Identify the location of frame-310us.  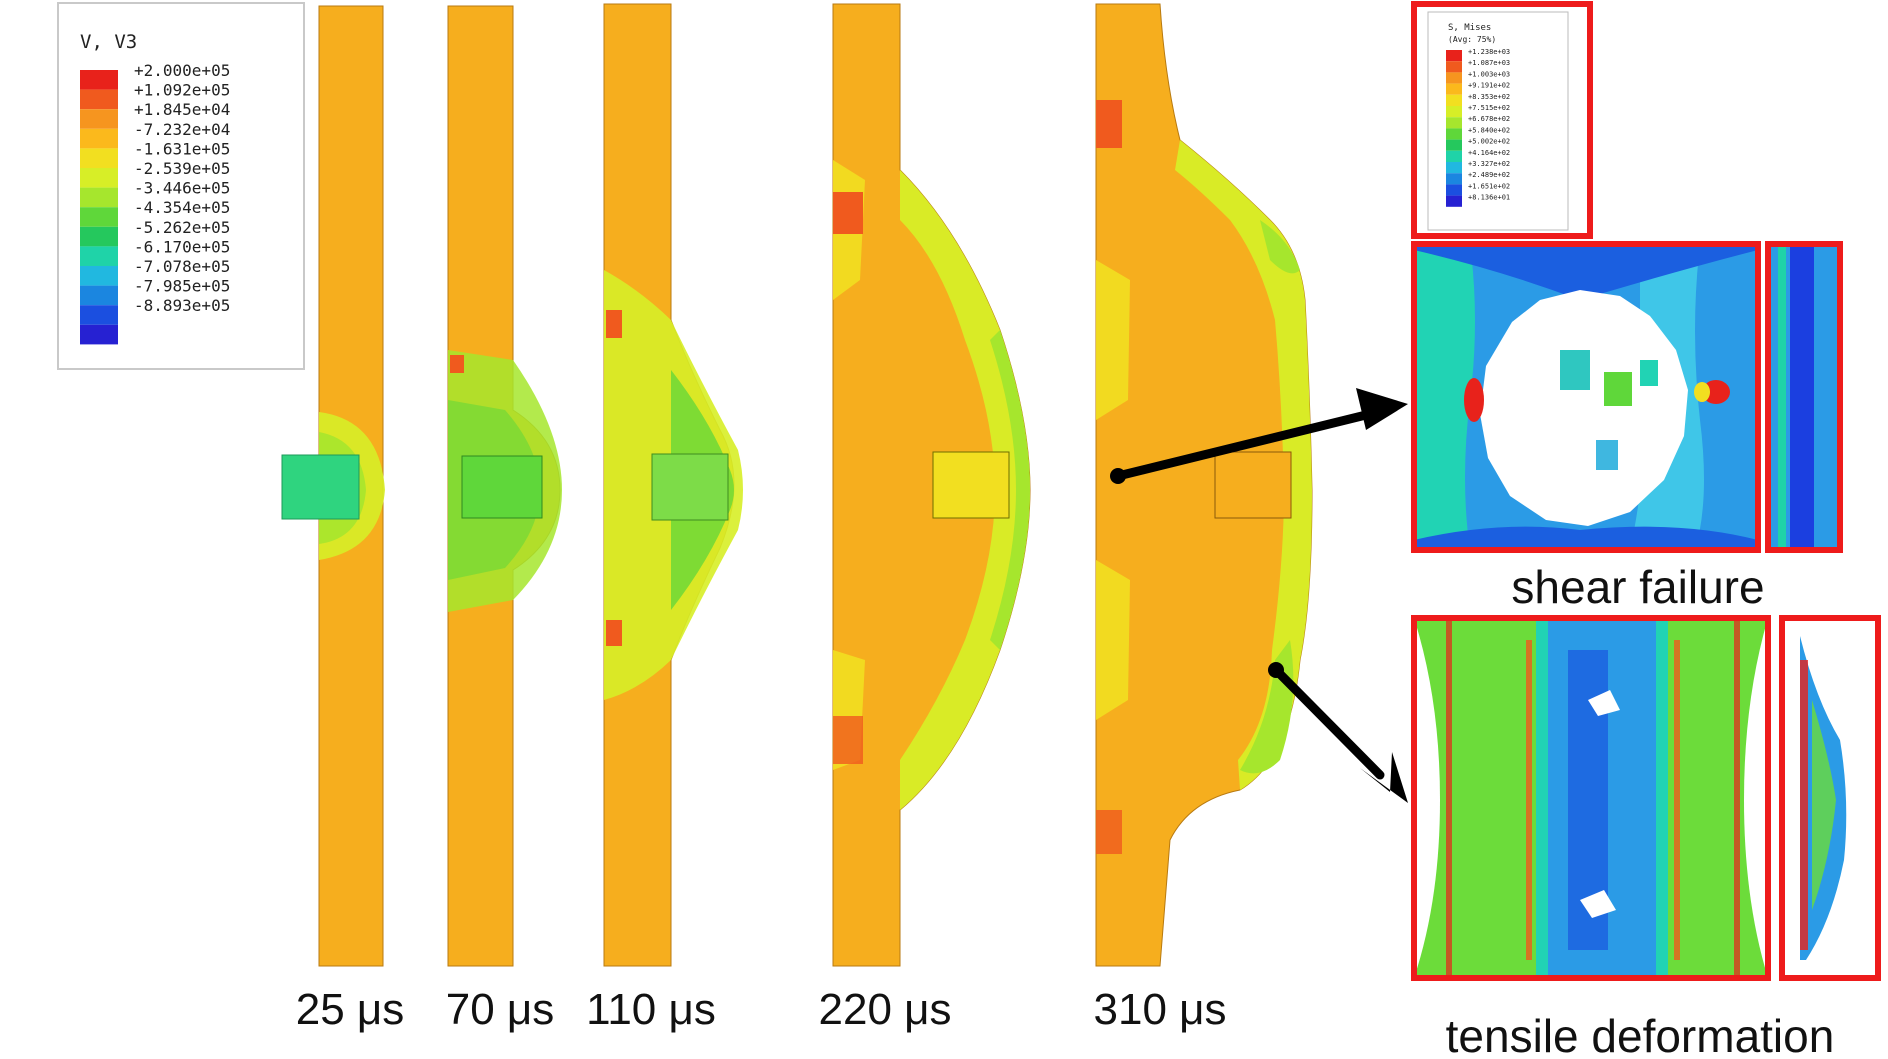
(1204, 485).